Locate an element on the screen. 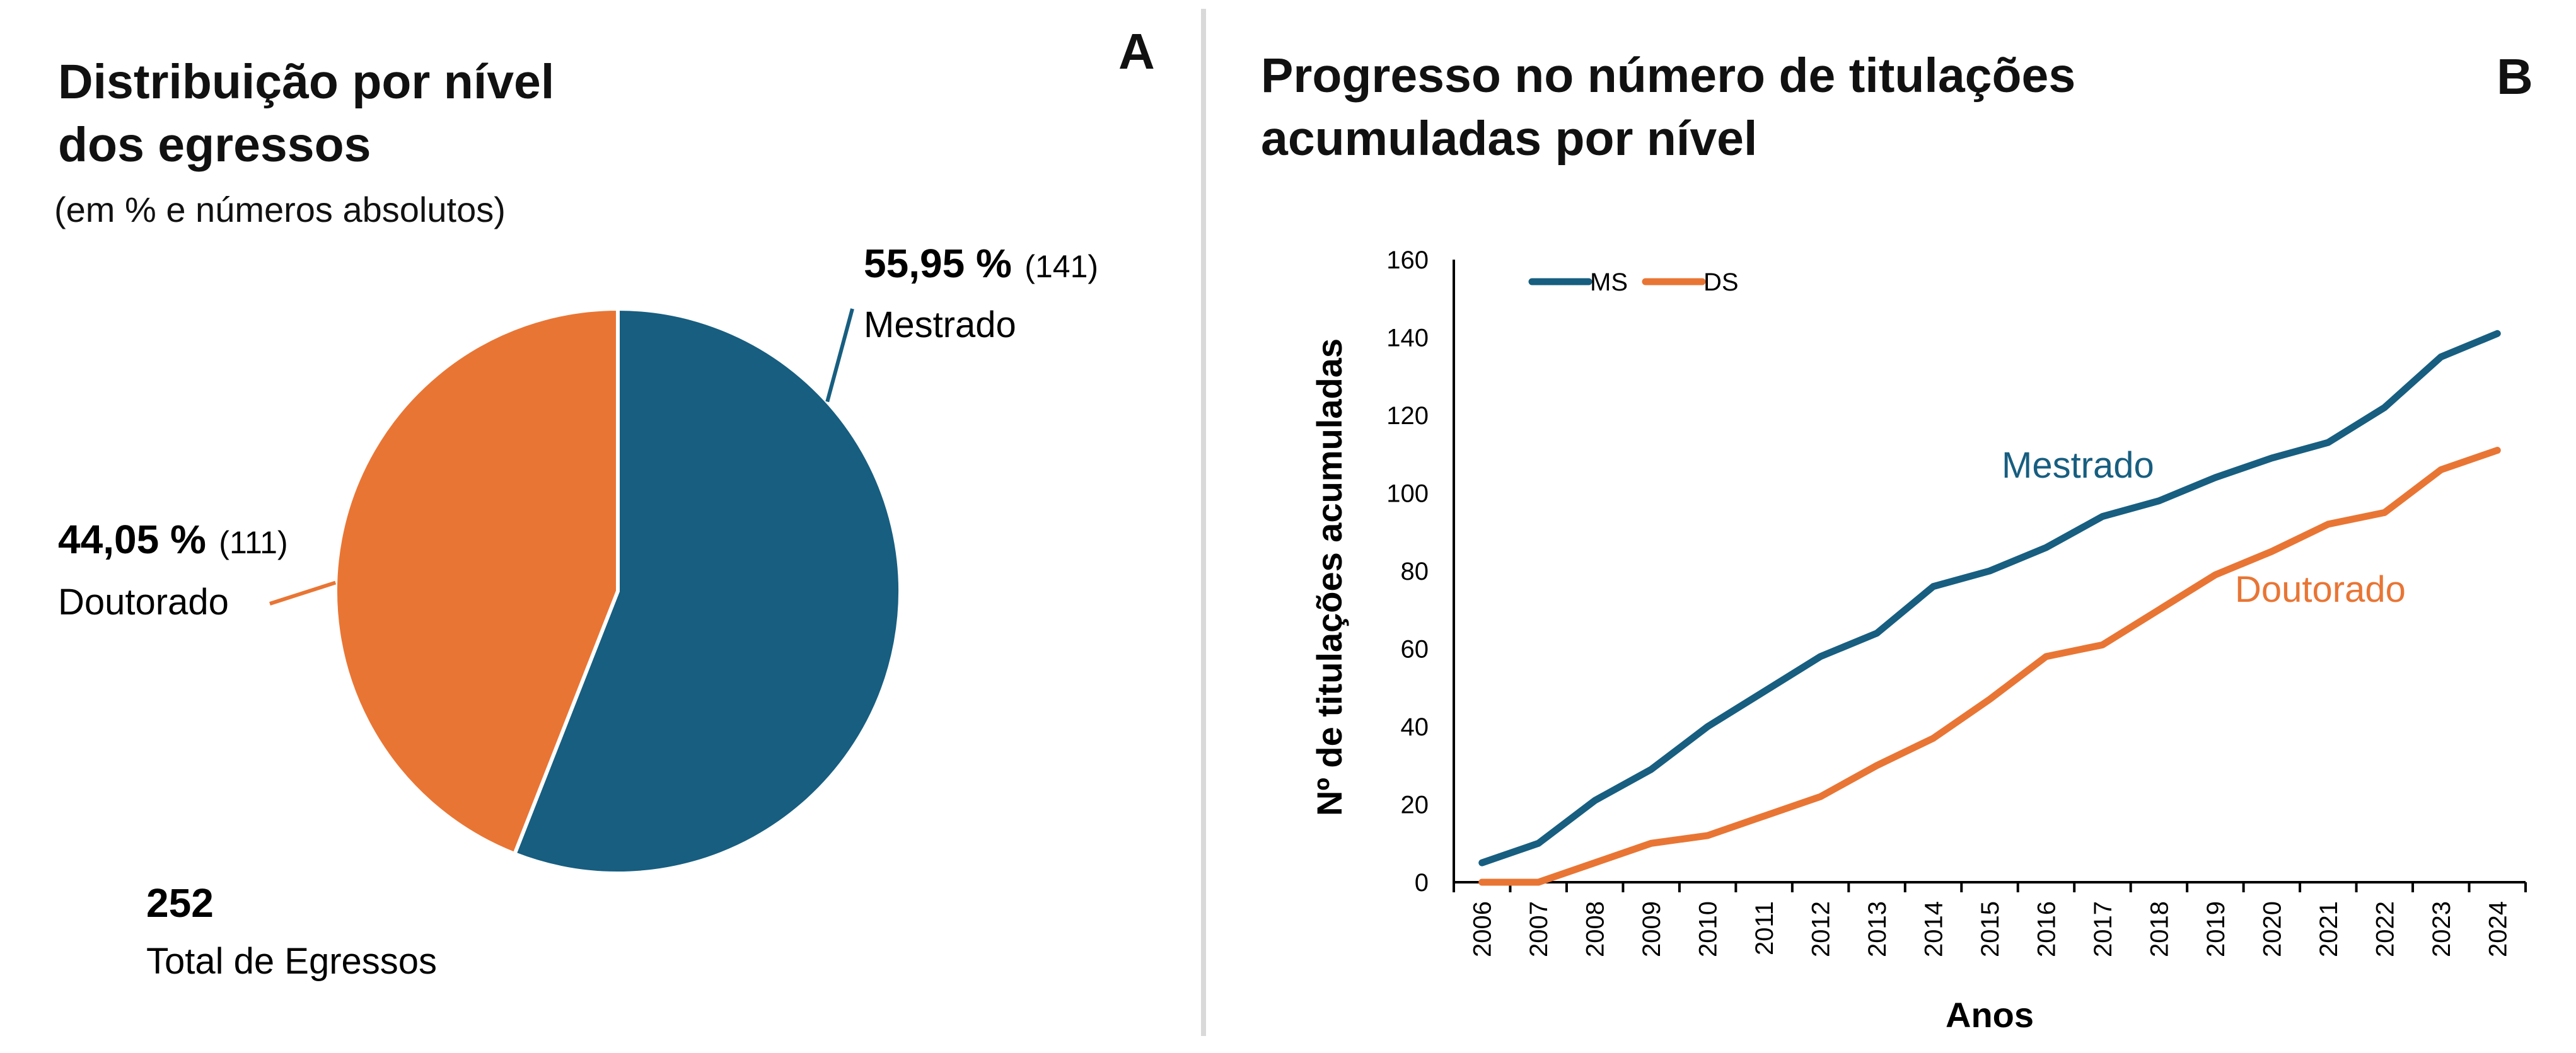 This screenshot has height=1053, width=2576. x-axis-title: Anos is located at coordinates (1990, 1015).